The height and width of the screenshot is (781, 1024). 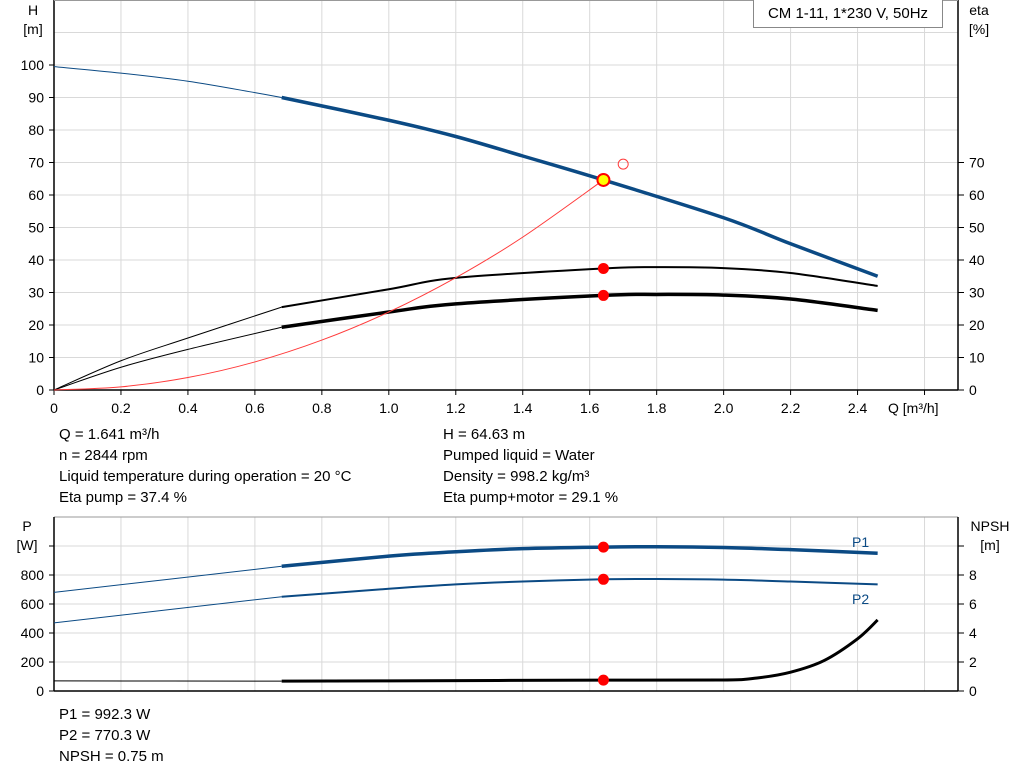 I want to click on info-density: Density = 998.2 kg/m³, so click(x=516, y=476).